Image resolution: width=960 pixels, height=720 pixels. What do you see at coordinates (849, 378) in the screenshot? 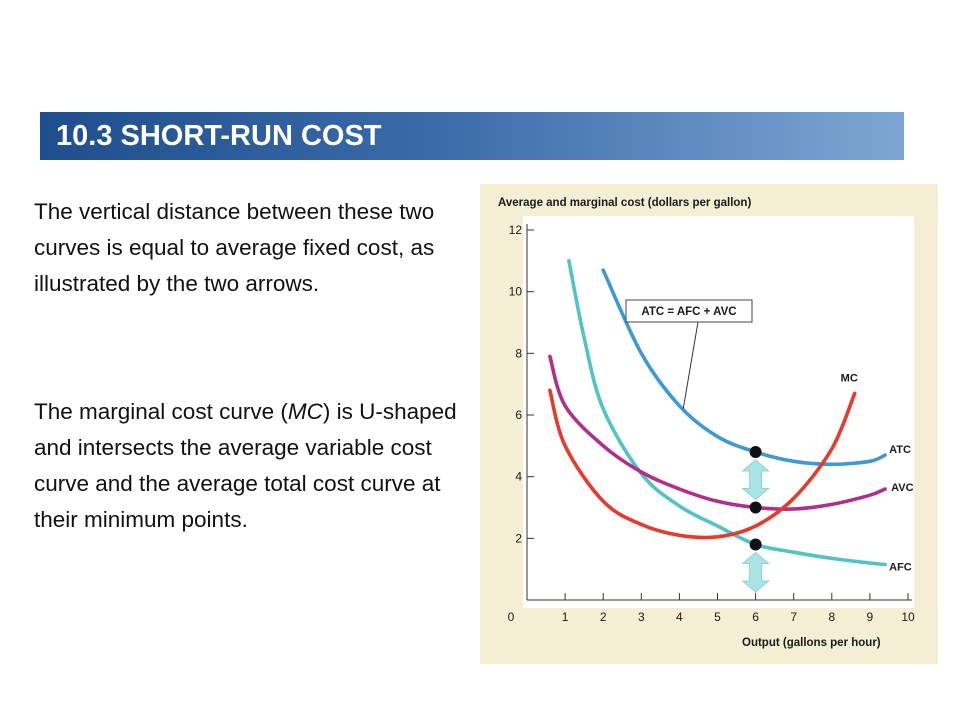
I see `curve-label-mc: MC` at bounding box center [849, 378].